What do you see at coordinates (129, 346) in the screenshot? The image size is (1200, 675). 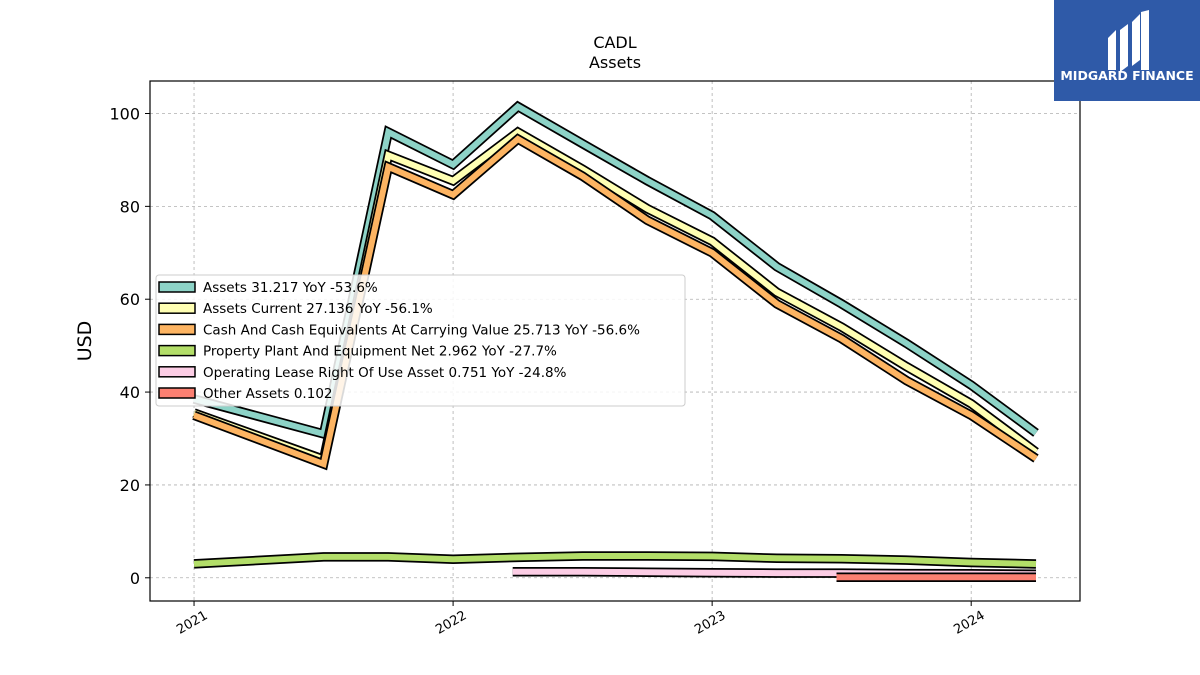 I see `y-axis: 0 20 40 60 80 100` at bounding box center [129, 346].